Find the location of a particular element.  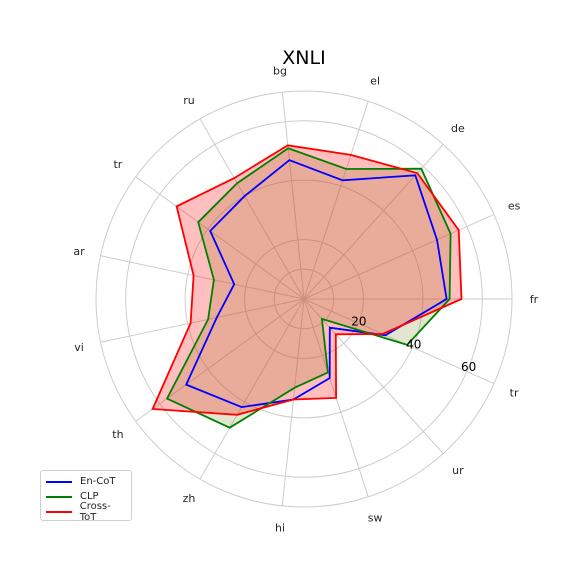

legend-item: Cross-ToT is located at coordinates (86, 512).